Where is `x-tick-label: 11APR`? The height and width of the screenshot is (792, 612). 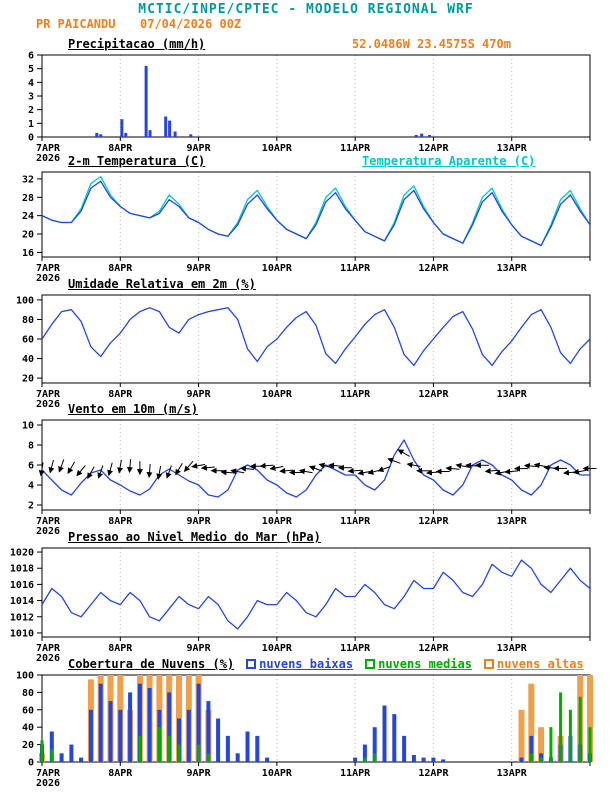
x-tick-label: 11APR is located at coordinates (355, 394).